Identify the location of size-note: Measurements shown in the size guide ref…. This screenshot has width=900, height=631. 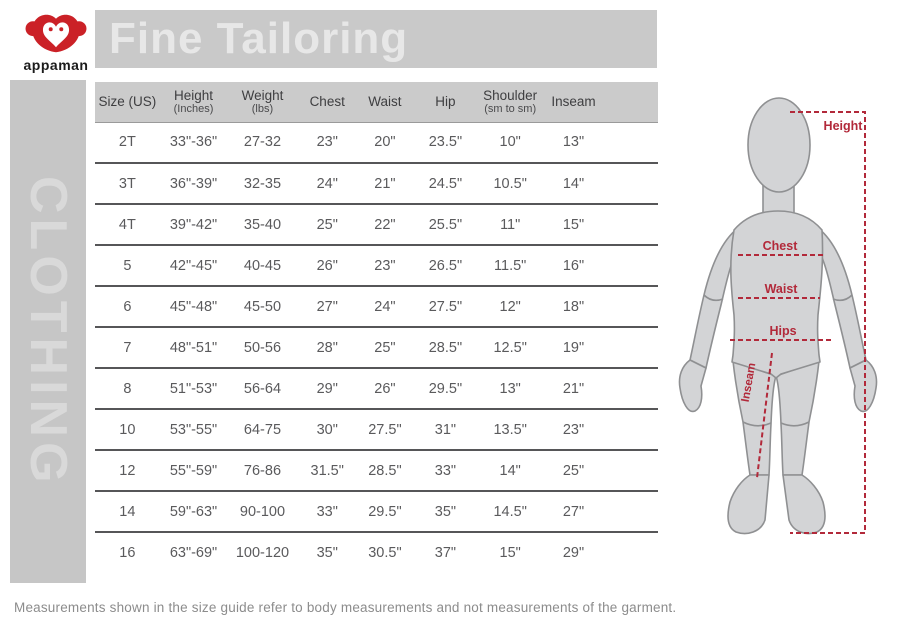
(345, 607).